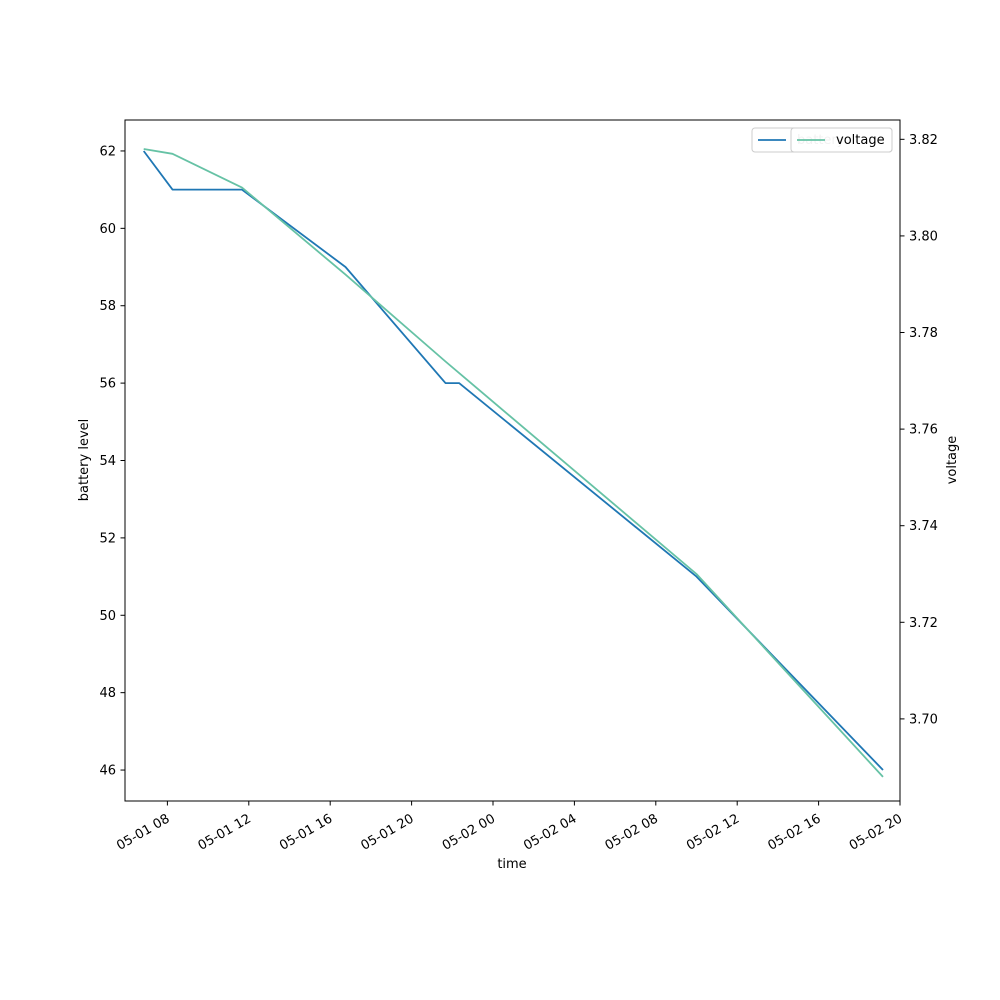 Image resolution: width=1000 pixels, height=1000 pixels. What do you see at coordinates (632, 832) in the screenshot?
I see `x-tick-label: 05-02 08` at bounding box center [632, 832].